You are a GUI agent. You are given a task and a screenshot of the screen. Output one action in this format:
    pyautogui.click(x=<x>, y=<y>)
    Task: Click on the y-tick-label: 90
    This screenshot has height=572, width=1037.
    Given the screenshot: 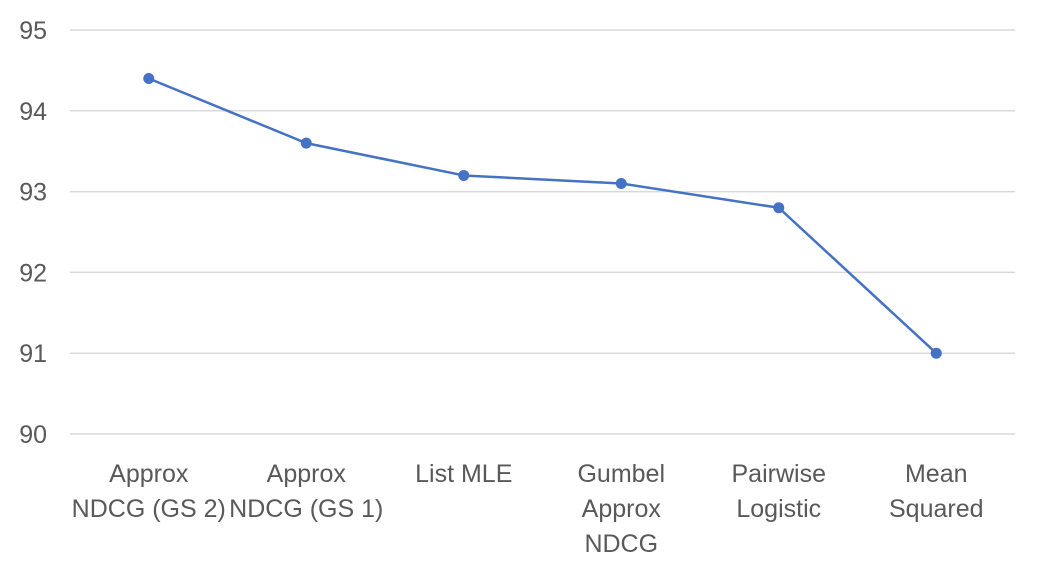 What is the action you would take?
    pyautogui.click(x=33, y=435)
    